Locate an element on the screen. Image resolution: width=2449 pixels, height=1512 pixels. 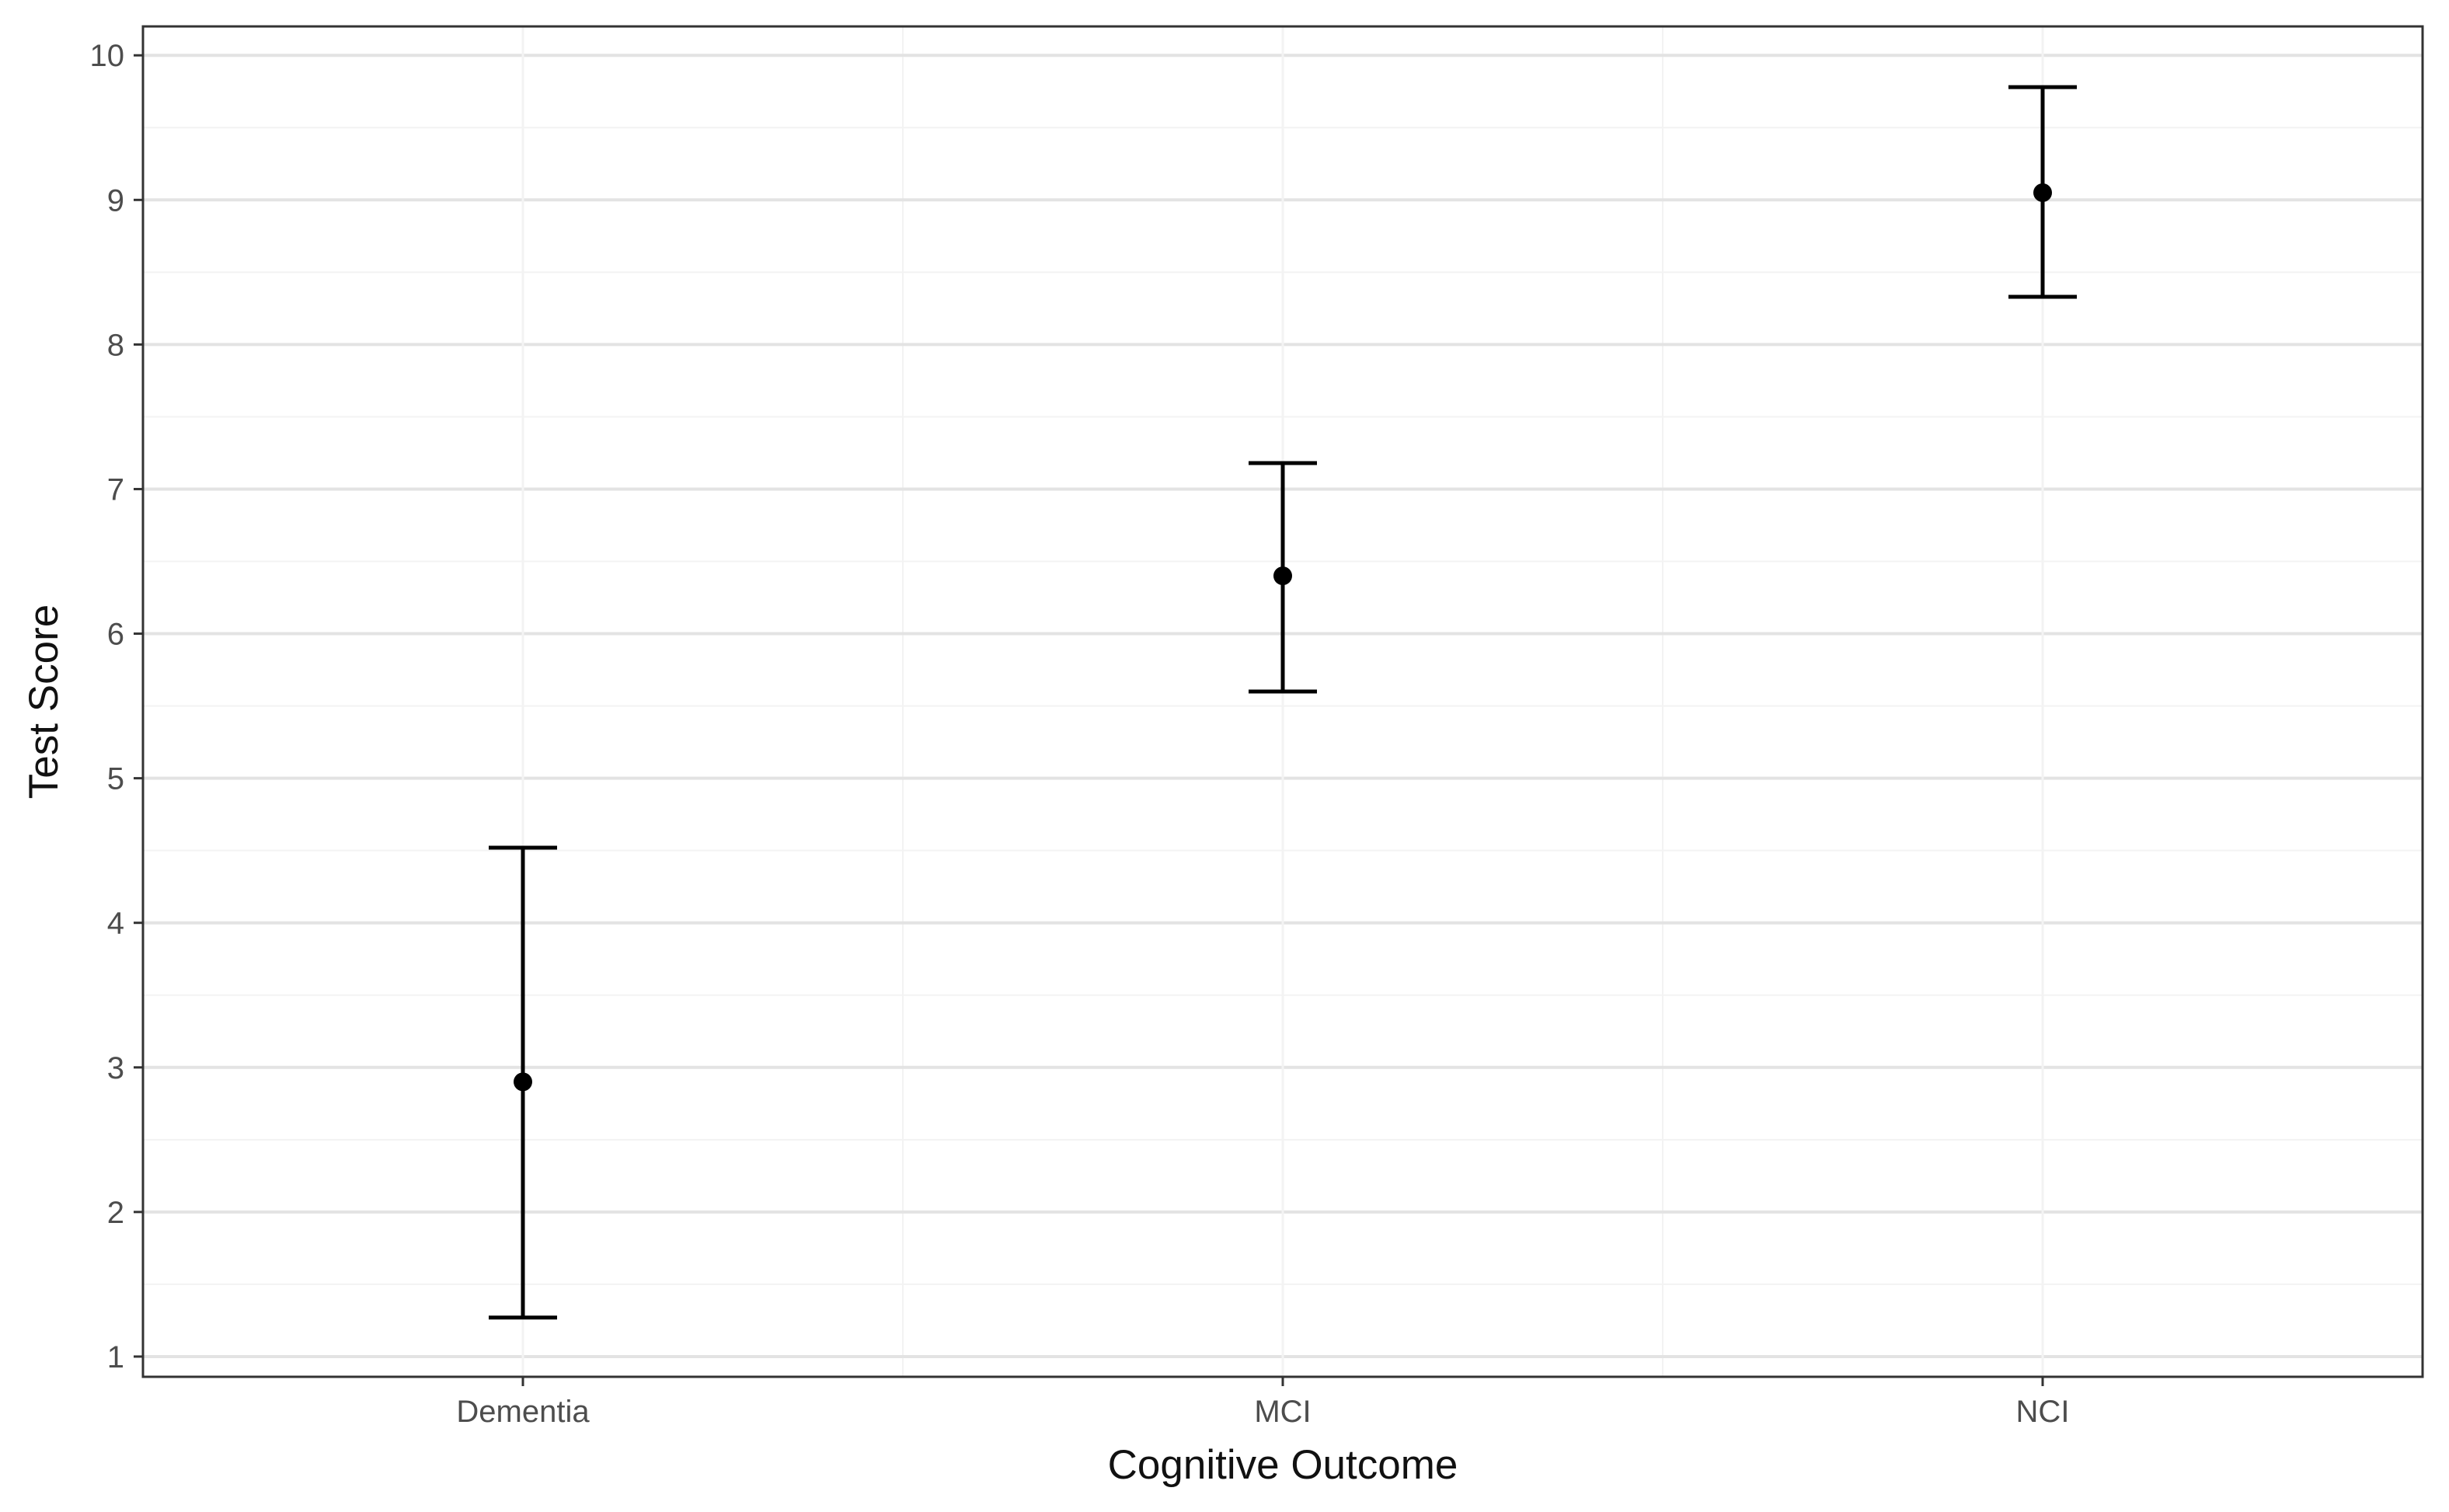
y-tick-label: 8 is located at coordinates (115, 345).